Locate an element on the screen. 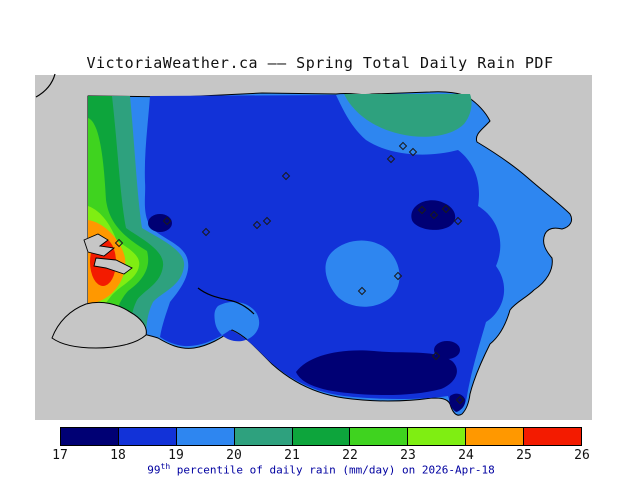  contour-low-17-18-southeast is located at coordinates (447, 350).